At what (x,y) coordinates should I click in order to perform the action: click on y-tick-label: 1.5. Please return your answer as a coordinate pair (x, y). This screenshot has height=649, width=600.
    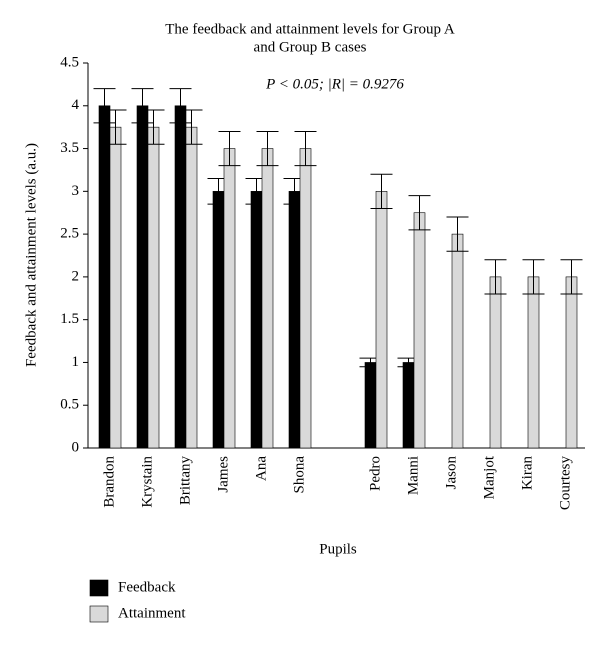
    Looking at the image, I should click on (69, 319).